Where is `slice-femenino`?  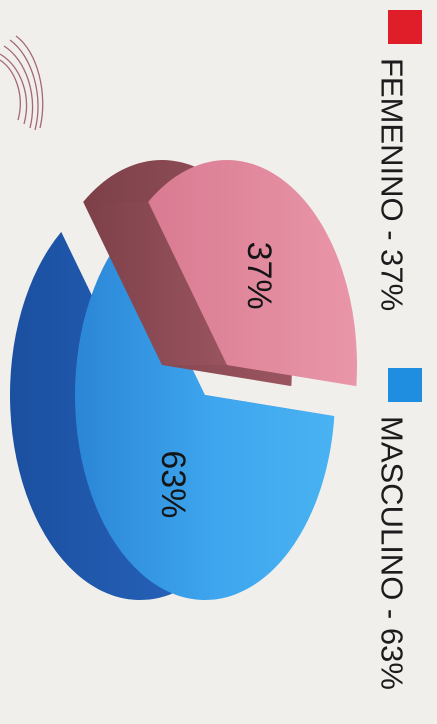
slice-femenino is located at coordinates (252, 273).